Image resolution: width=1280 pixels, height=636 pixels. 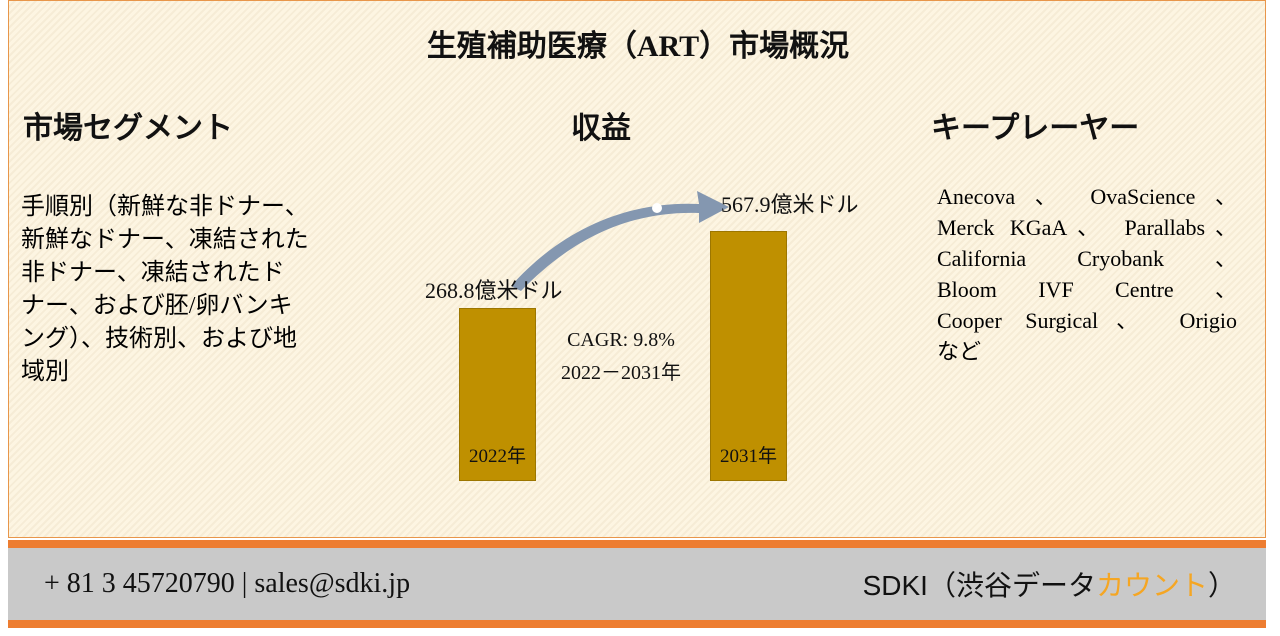 What do you see at coordinates (128, 128) in the screenshot?
I see `segments-heading: 市場セグメント` at bounding box center [128, 128].